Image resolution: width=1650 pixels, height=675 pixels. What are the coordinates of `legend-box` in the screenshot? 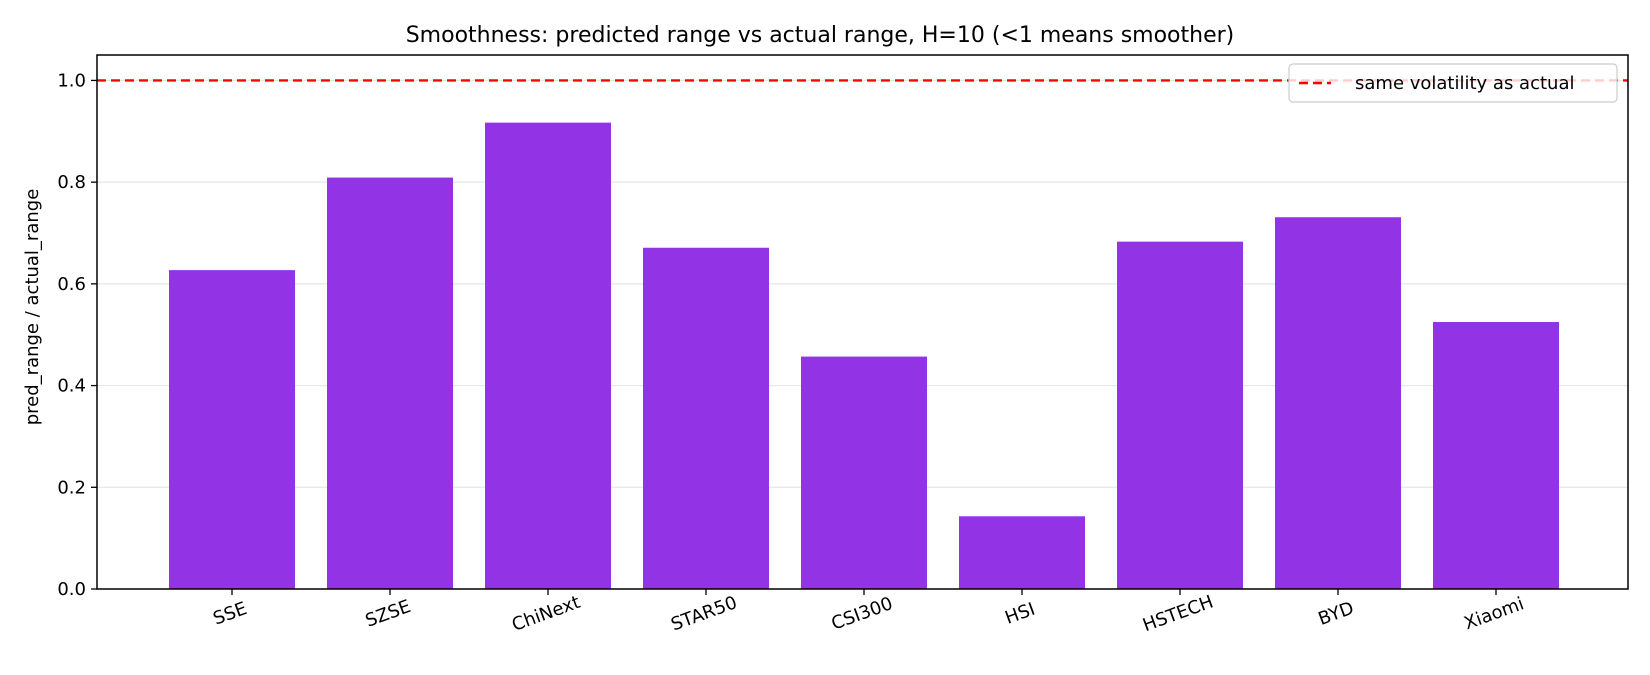 It's located at (1453, 83).